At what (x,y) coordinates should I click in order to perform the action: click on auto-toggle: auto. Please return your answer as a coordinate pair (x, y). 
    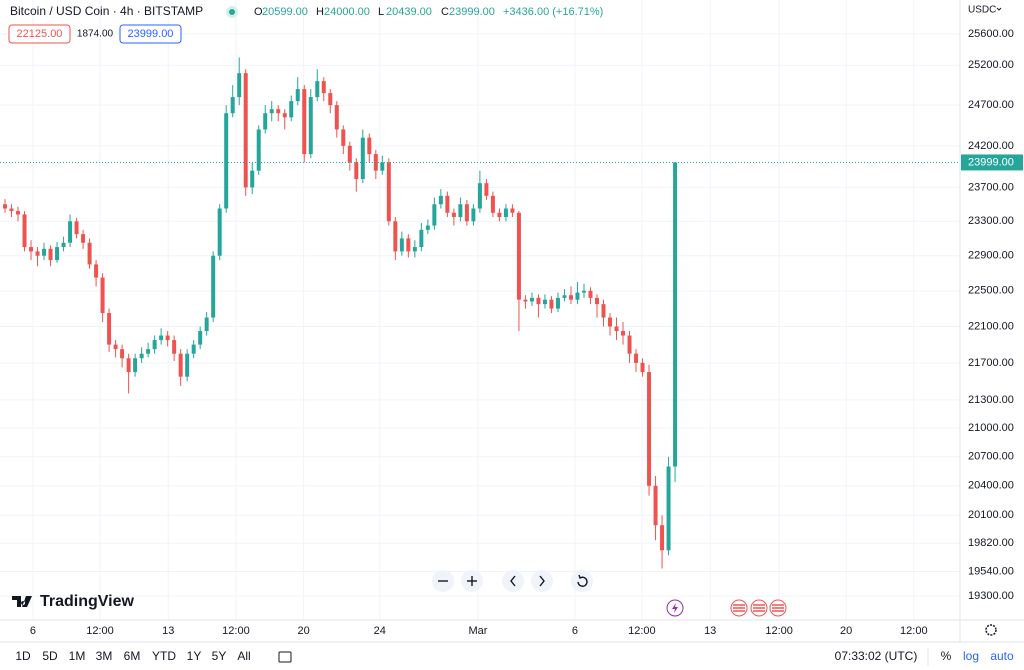
    Looking at the image, I should click on (1002, 656).